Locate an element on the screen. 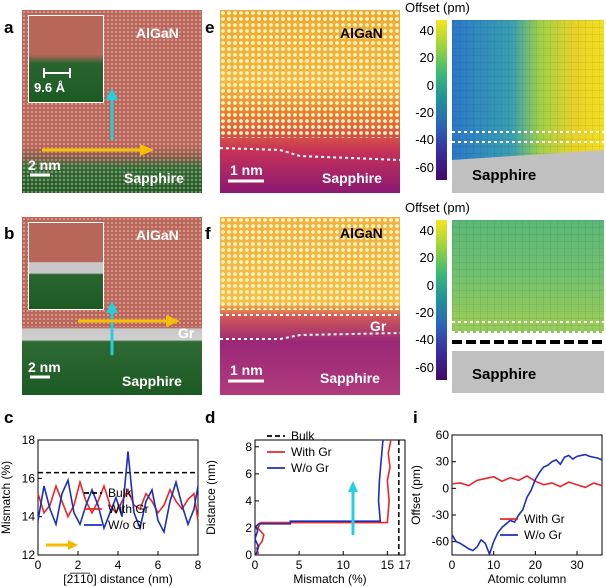  sapphire-label-f: Sapphire is located at coordinates (350, 378).